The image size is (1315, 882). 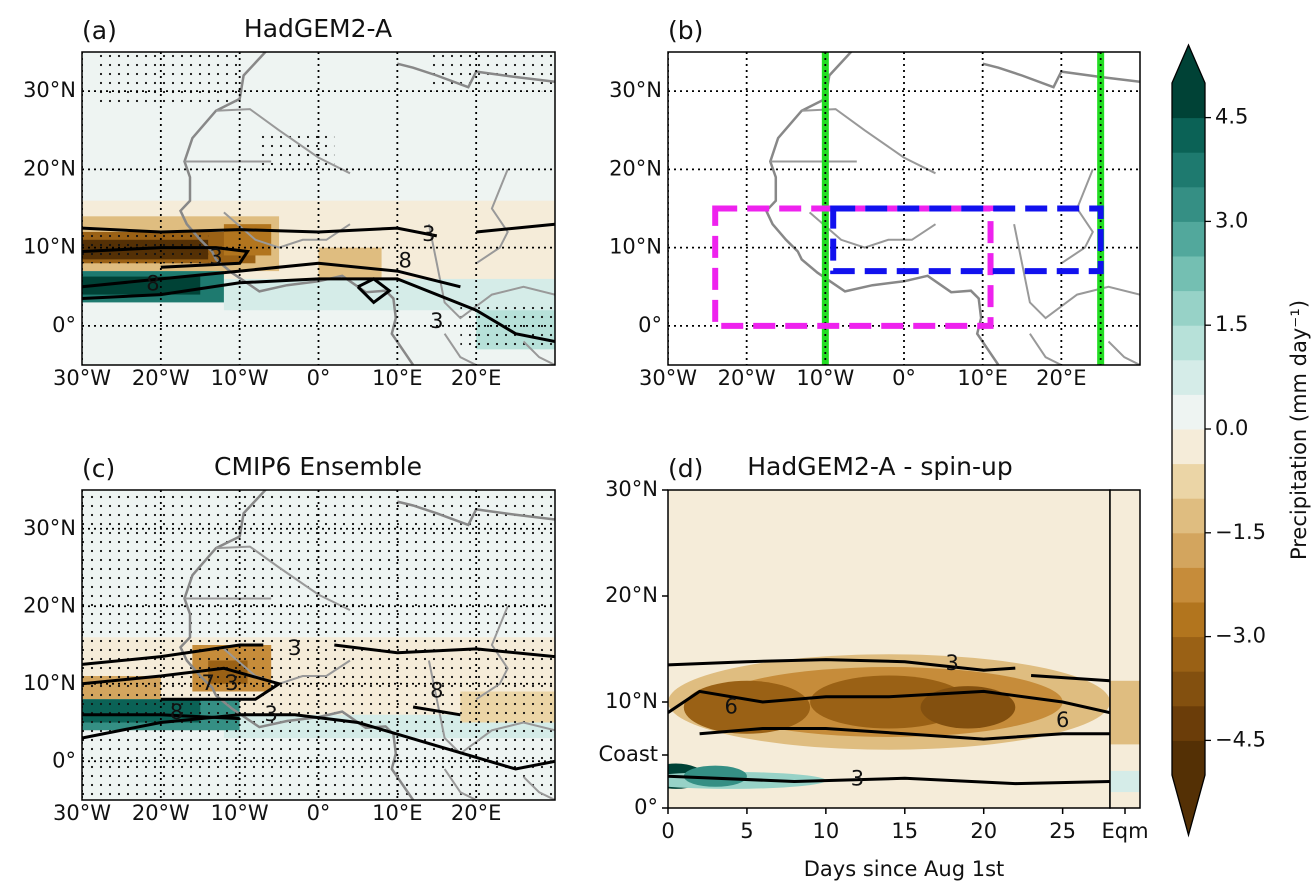 I want to click on x-tick-label: 30°W, so click(x=668, y=378).